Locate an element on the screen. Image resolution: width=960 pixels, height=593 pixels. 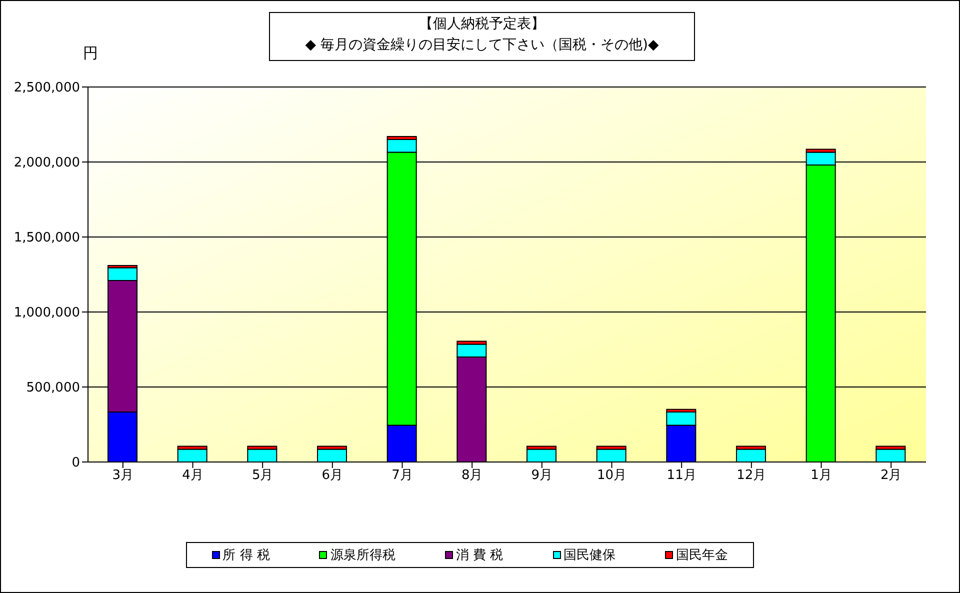
x-tick-label: 12月 is located at coordinates (751, 476).